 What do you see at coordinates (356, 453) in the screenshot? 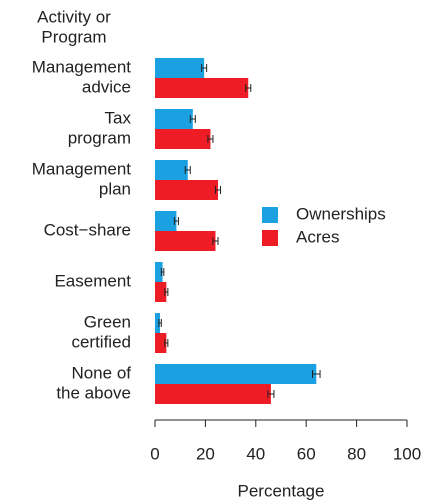
I see `x-tick-label: 80` at bounding box center [356, 453].